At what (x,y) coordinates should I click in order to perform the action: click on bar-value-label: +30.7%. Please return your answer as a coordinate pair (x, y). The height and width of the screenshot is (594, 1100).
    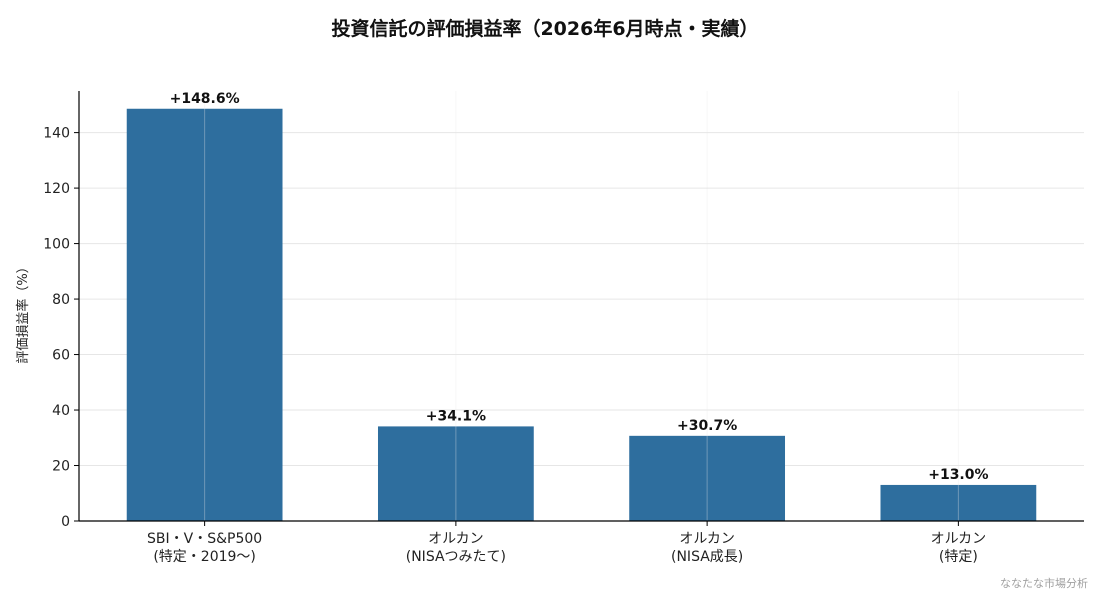
    Looking at the image, I should click on (707, 426).